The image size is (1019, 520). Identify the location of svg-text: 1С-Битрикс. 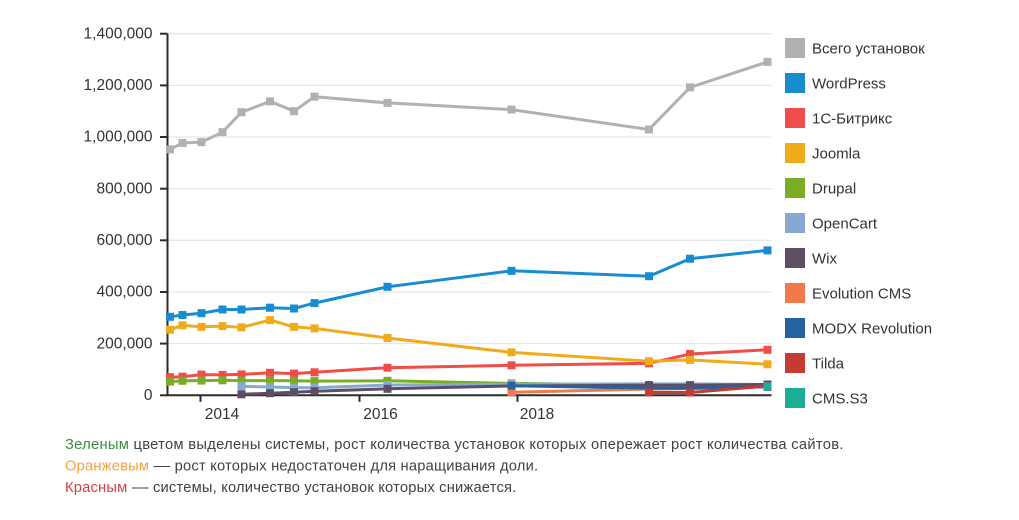
(852, 118).